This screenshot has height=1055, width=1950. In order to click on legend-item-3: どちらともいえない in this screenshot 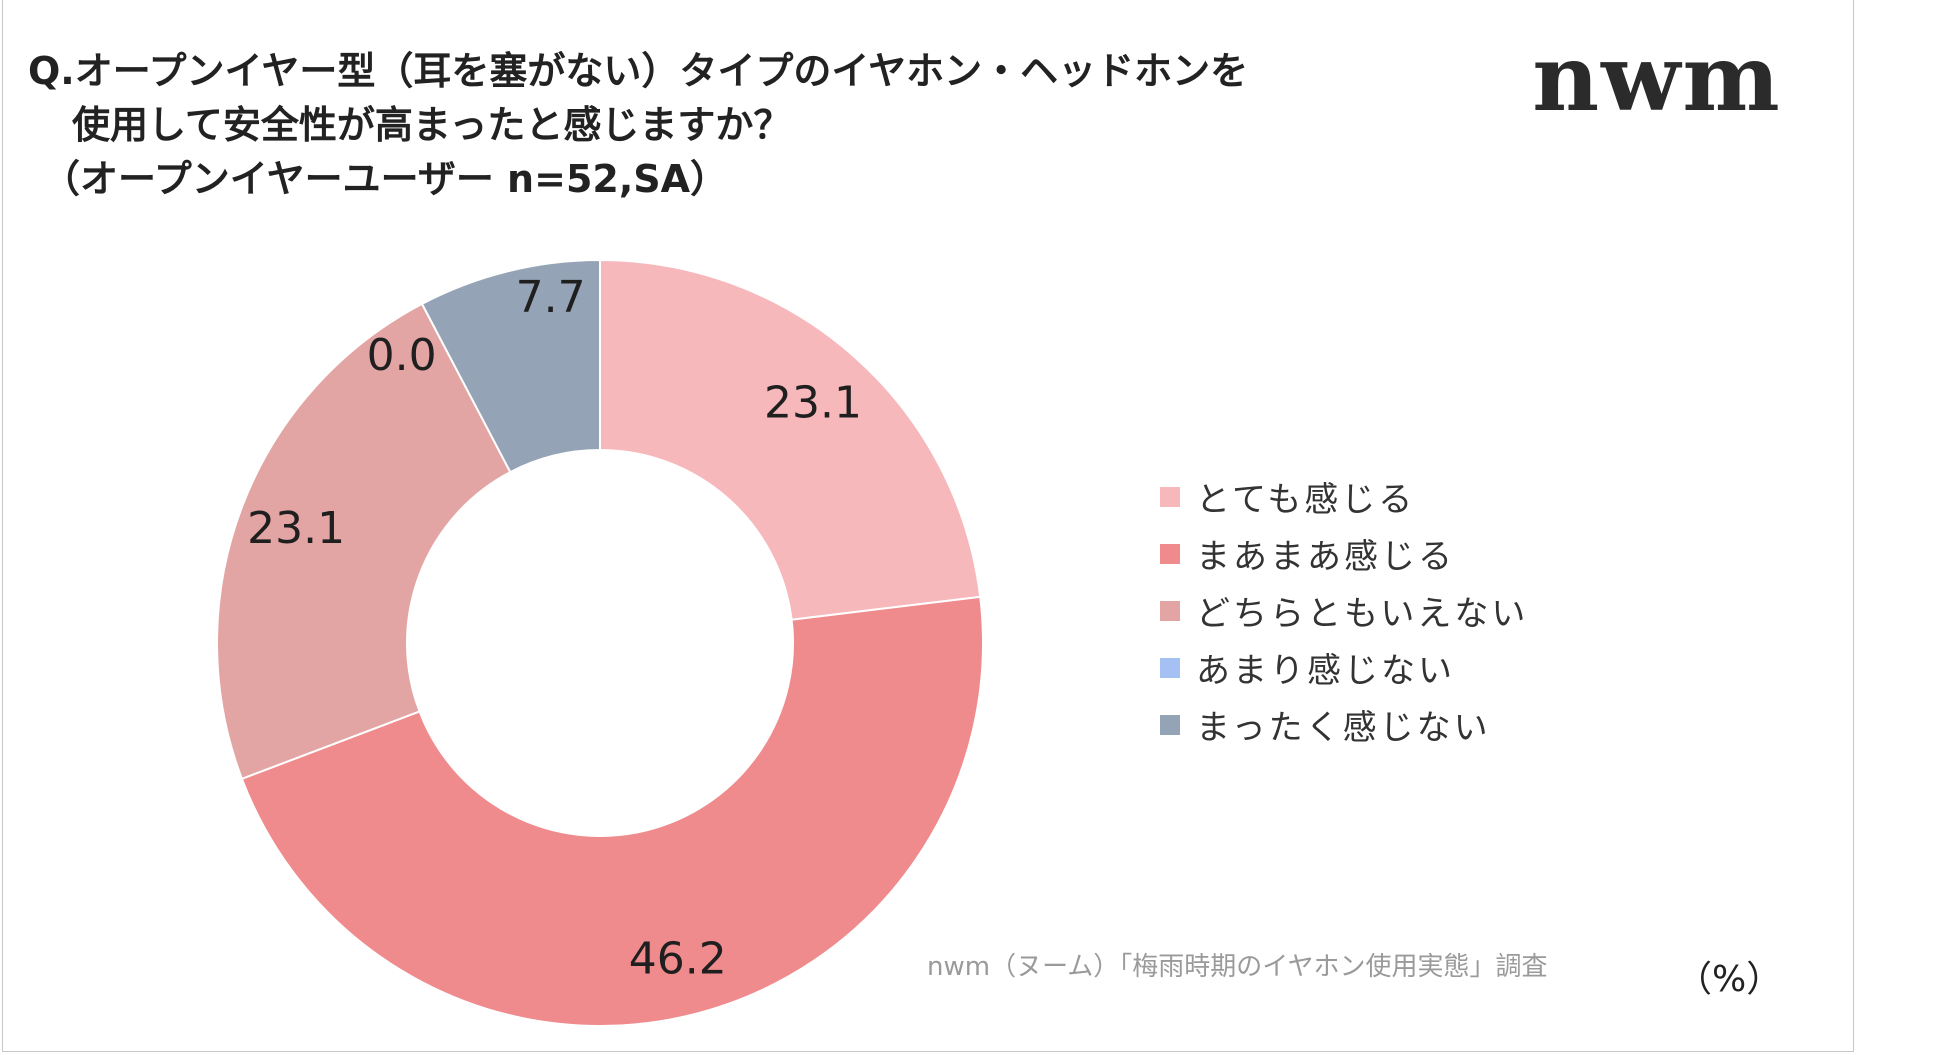, I will do `click(1344, 610)`.